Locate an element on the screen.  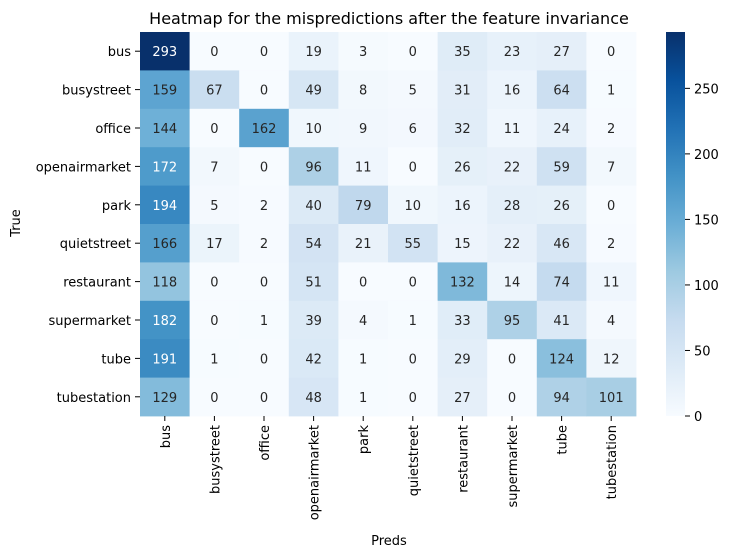
cell-value-label: 9 is located at coordinates (363, 129).